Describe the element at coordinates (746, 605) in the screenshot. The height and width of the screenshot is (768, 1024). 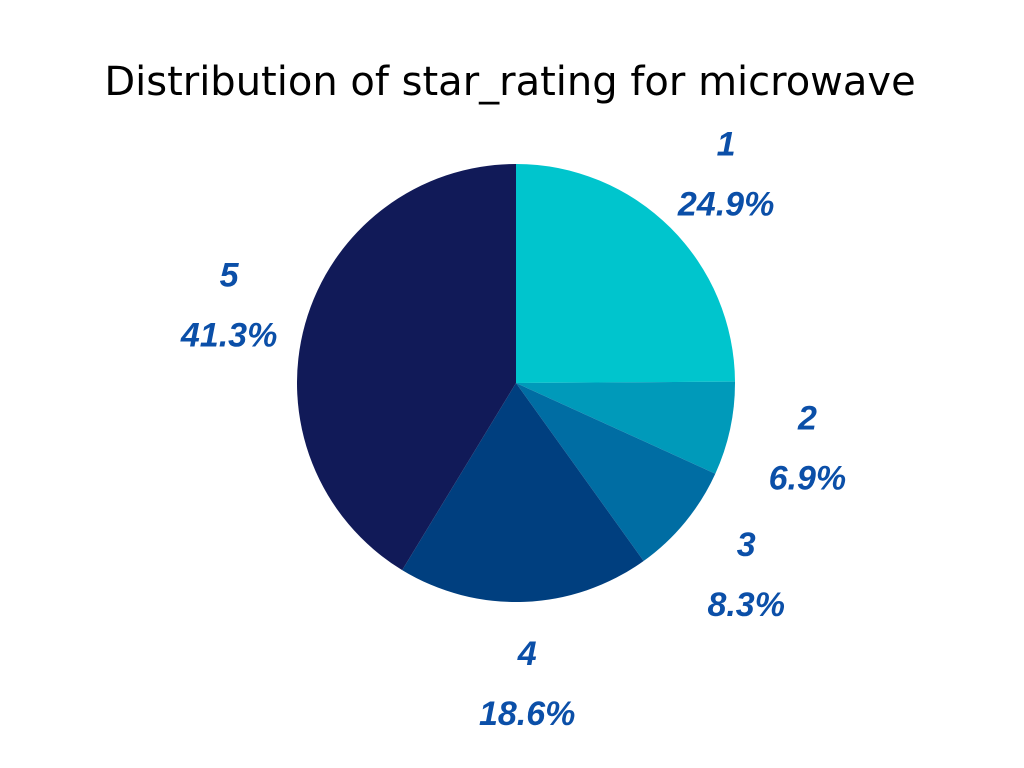
I see `slice-percent-label: 8.3%` at that location.